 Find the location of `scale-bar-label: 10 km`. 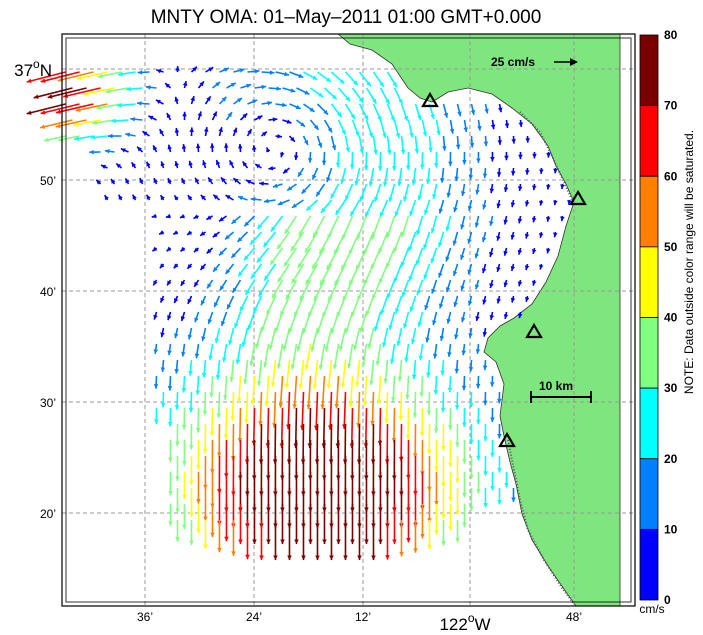

scale-bar-label: 10 km is located at coordinates (556, 386).